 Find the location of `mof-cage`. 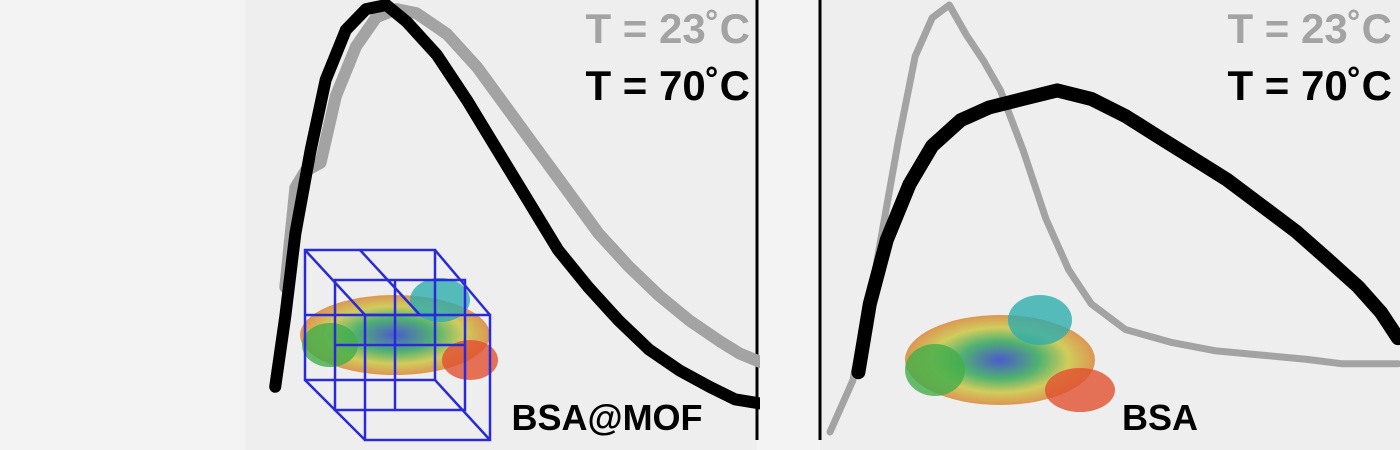

mof-cage is located at coordinates (397, 345).